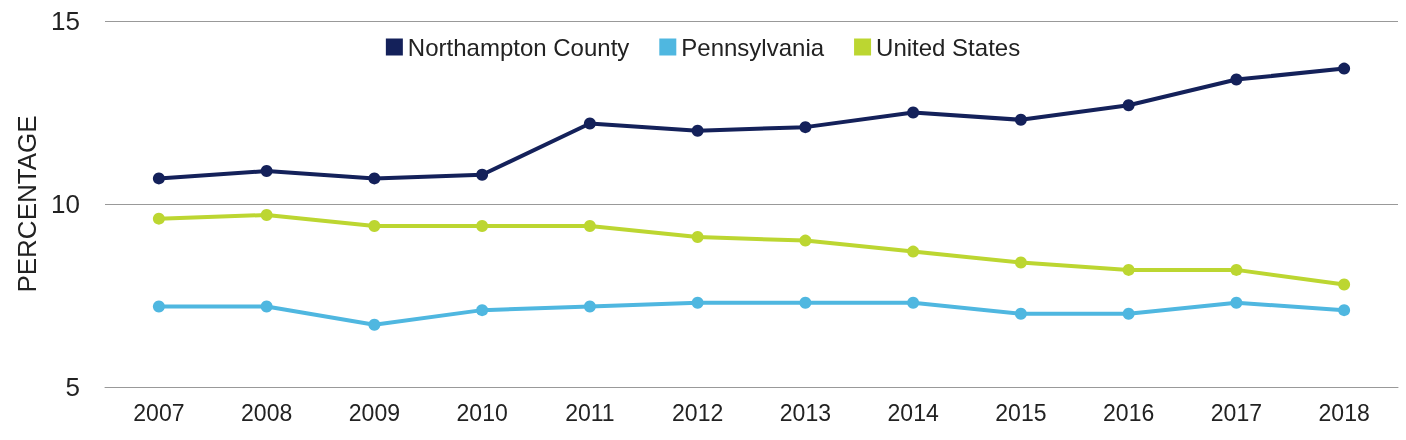  I want to click on y-tick-label: 10, so click(65, 204).